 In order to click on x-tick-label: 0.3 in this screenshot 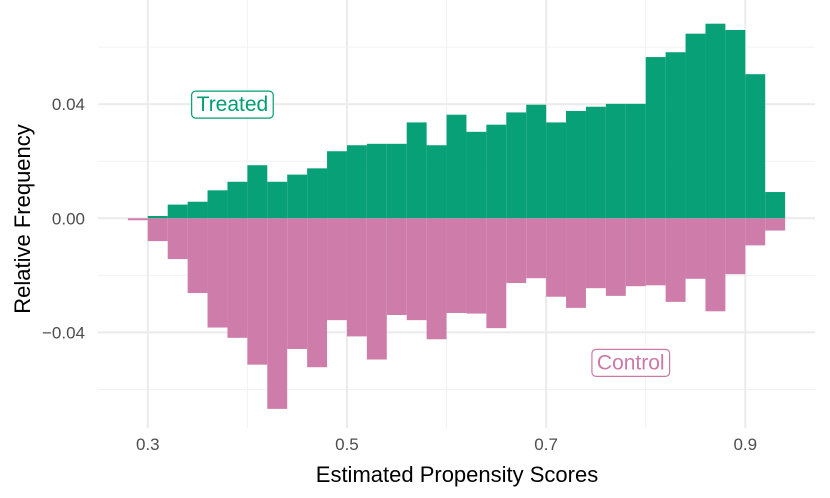, I will do `click(148, 444)`.